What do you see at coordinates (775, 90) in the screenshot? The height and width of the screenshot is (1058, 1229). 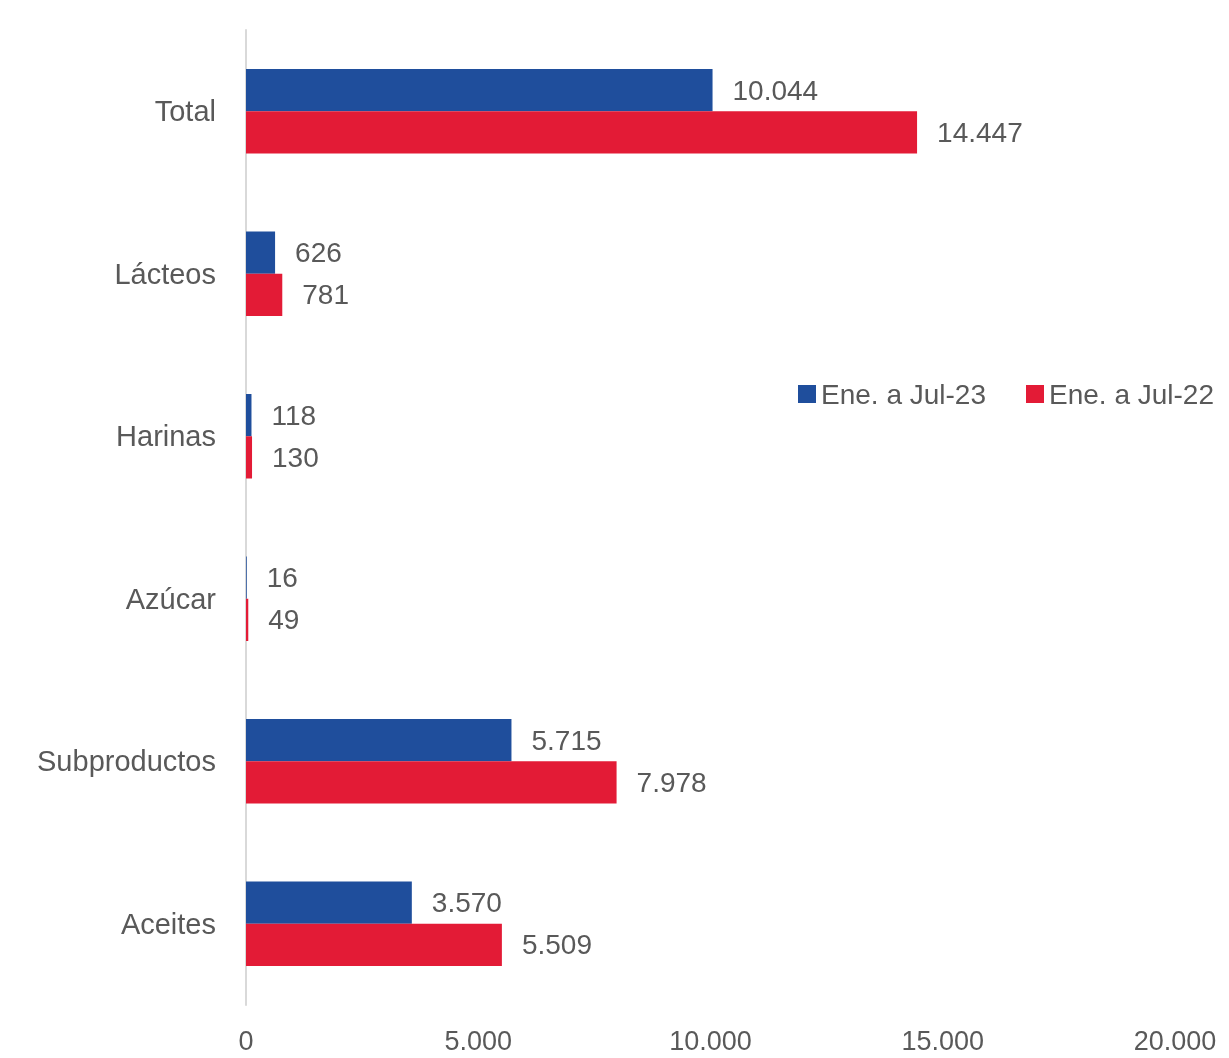 I see `data-label: 10.044` at bounding box center [775, 90].